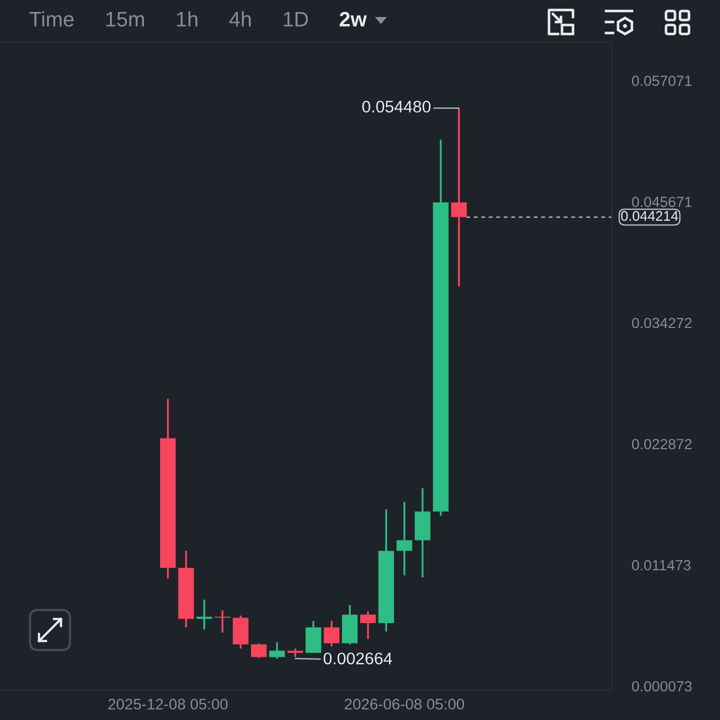  Describe the element at coordinates (404, 704) in the screenshot. I see `x-tick-label: 2026-06-08 05:00` at that location.